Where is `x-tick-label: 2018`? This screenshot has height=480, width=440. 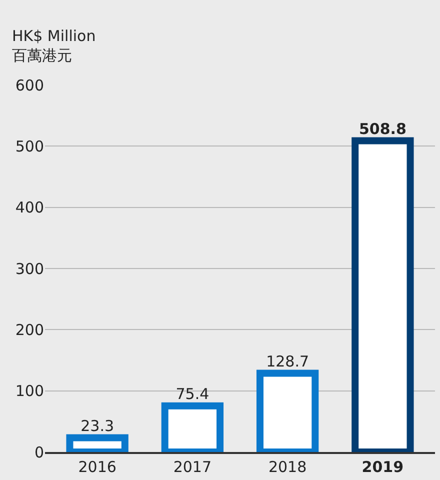
x-tick-label: 2018 is located at coordinates (287, 467).